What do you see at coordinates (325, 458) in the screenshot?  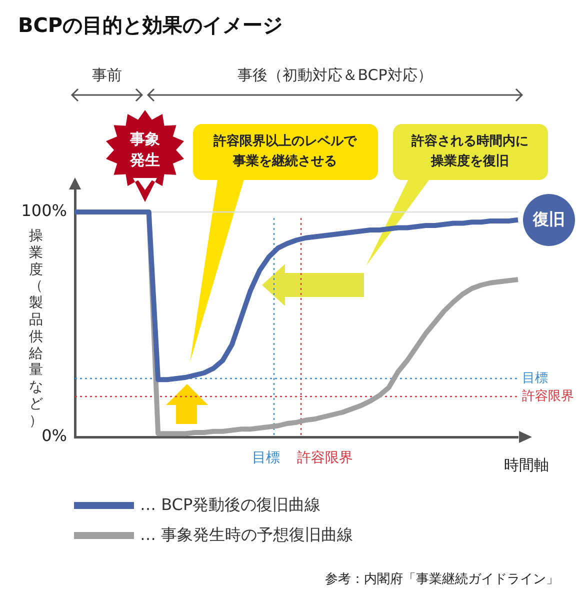 I see `text: 許容限界` at bounding box center [325, 458].